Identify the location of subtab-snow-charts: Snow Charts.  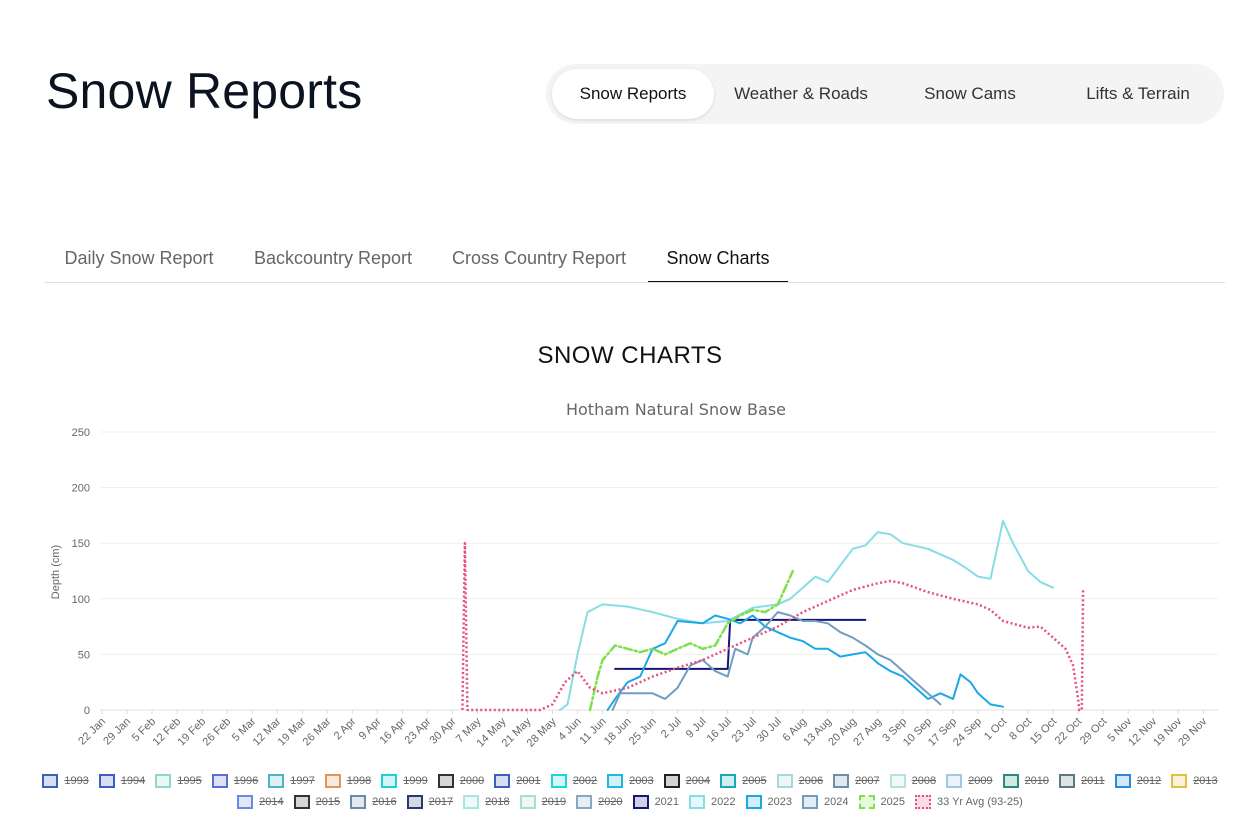
(718, 259).